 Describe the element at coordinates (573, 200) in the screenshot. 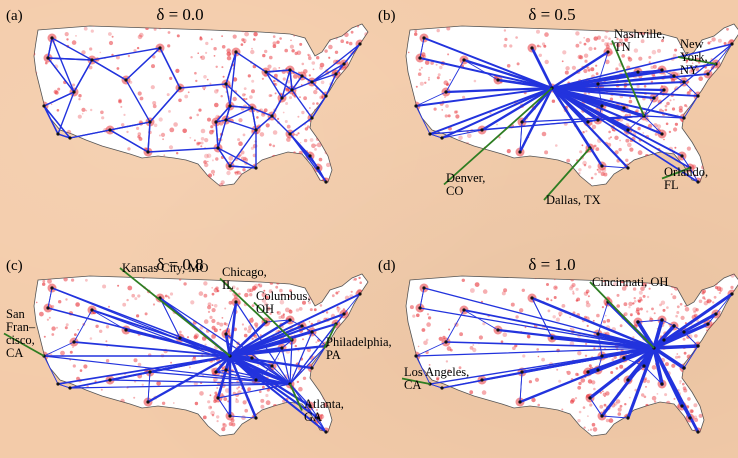

I see `city-label: Dallas, TX` at that location.